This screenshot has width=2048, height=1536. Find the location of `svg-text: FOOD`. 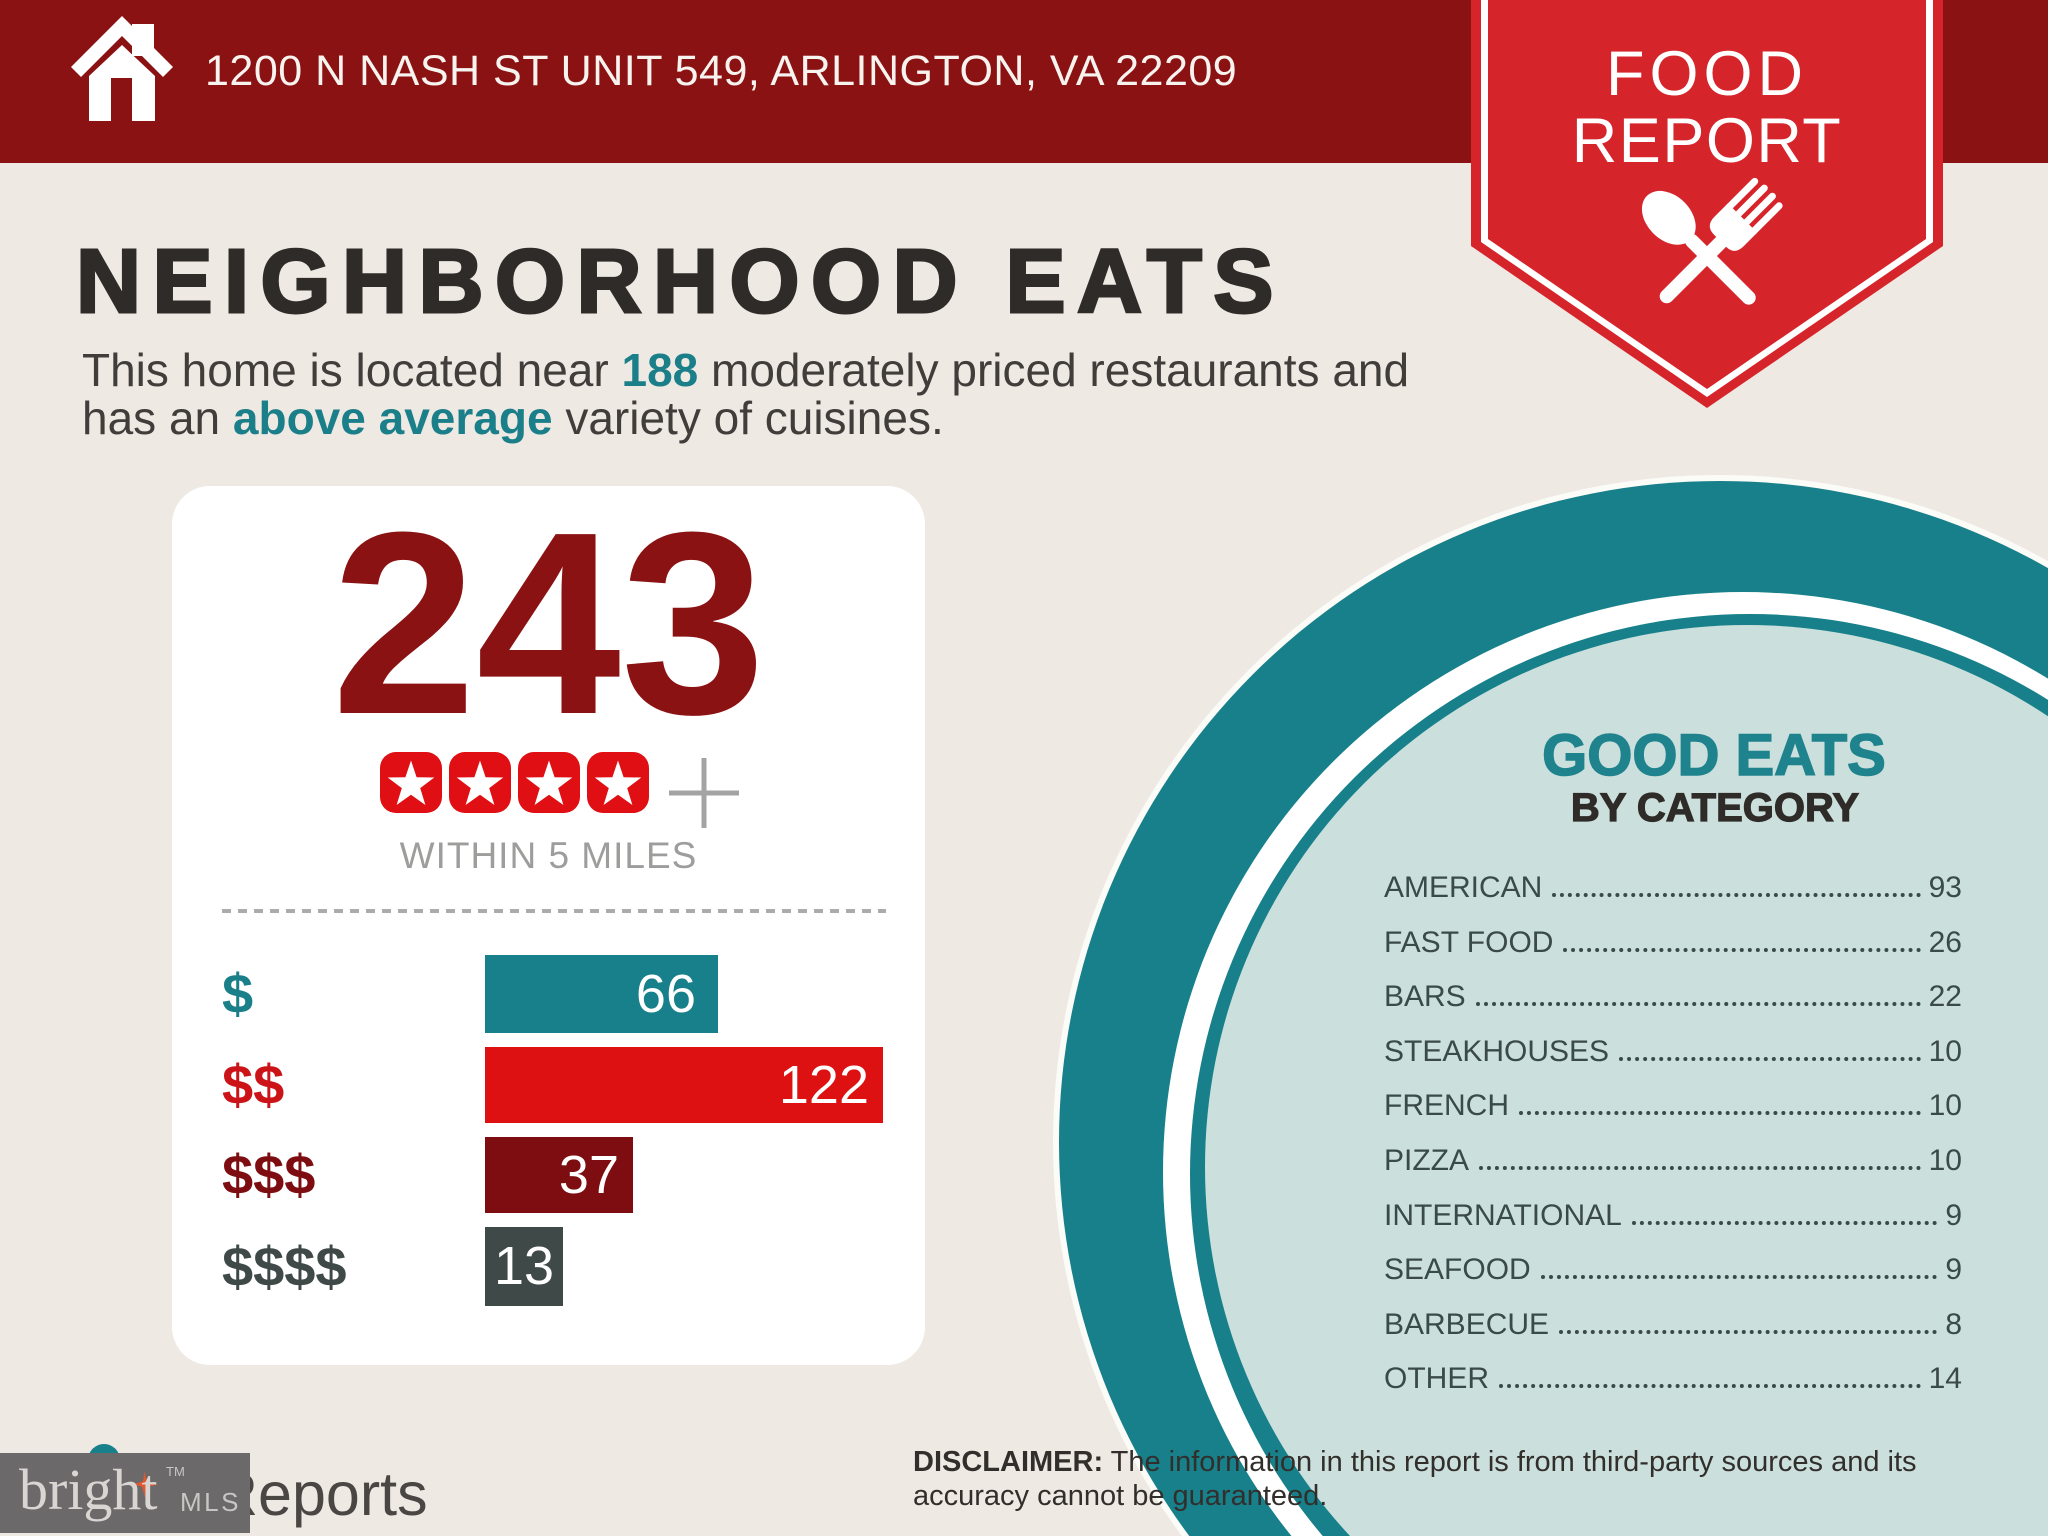

svg-text: FOOD is located at coordinates (1707, 74).